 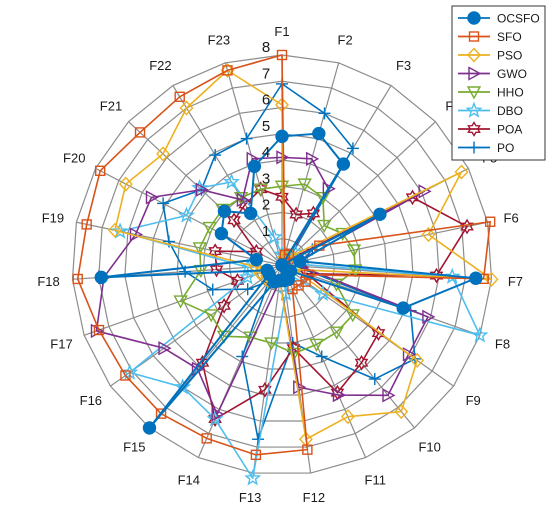 What do you see at coordinates (250, 497) in the screenshot?
I see `category-label: F13` at bounding box center [250, 497].